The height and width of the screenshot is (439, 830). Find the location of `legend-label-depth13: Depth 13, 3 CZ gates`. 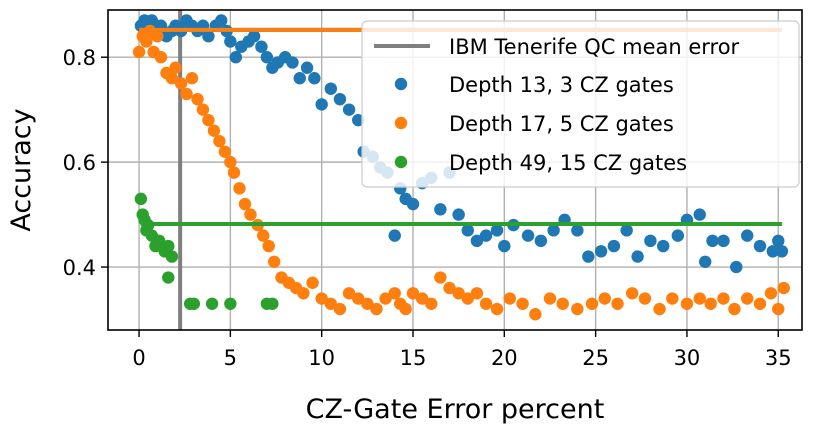

legend-label-depth13: Depth 13, 3 CZ gates is located at coordinates (561, 85).